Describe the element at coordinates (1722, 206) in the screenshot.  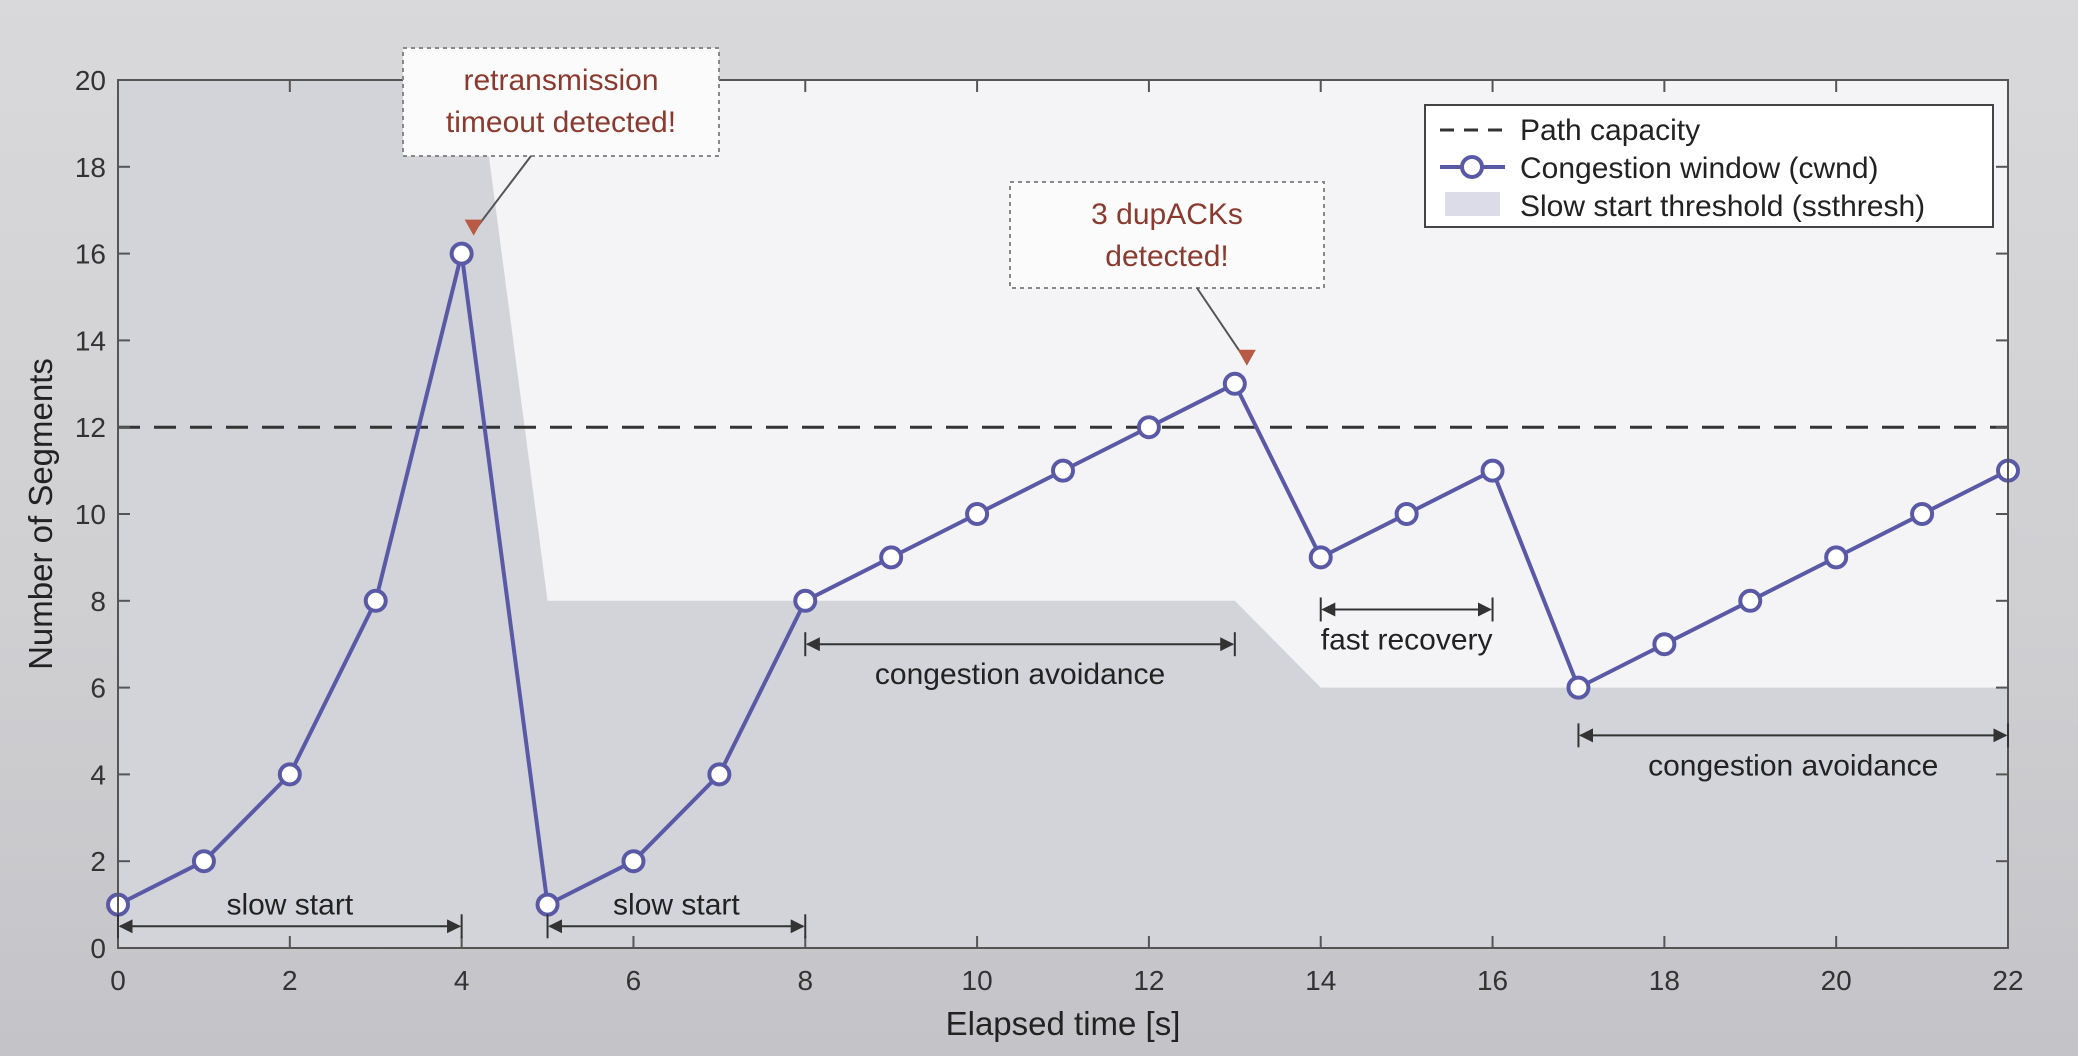
I see `legend-label-ssthresh: Slow start threshold (ssthresh)` at that location.